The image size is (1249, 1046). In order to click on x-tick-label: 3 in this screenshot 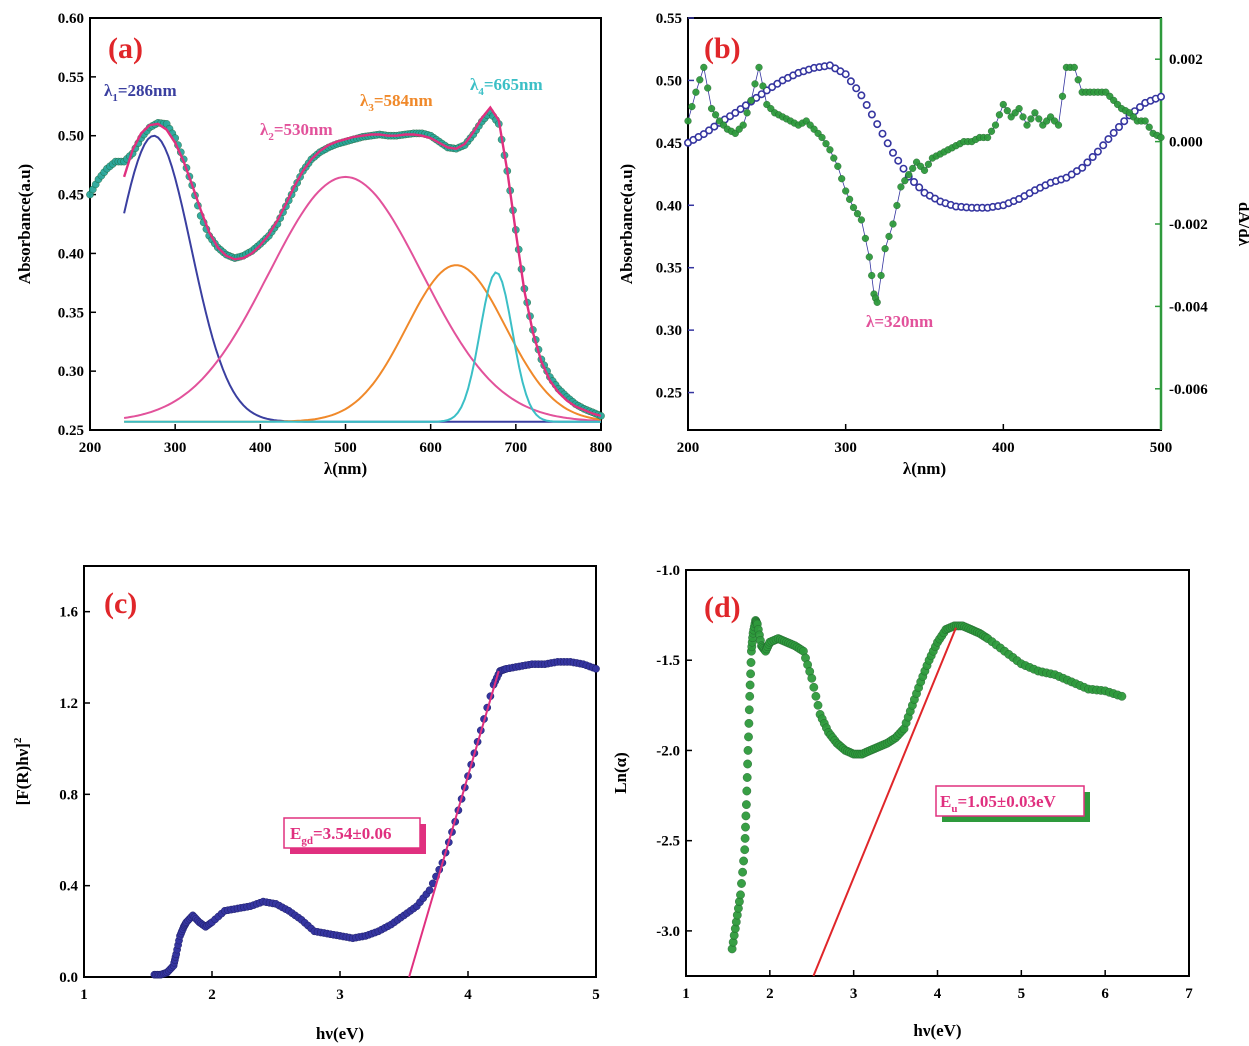, I will do `click(340, 995)`.